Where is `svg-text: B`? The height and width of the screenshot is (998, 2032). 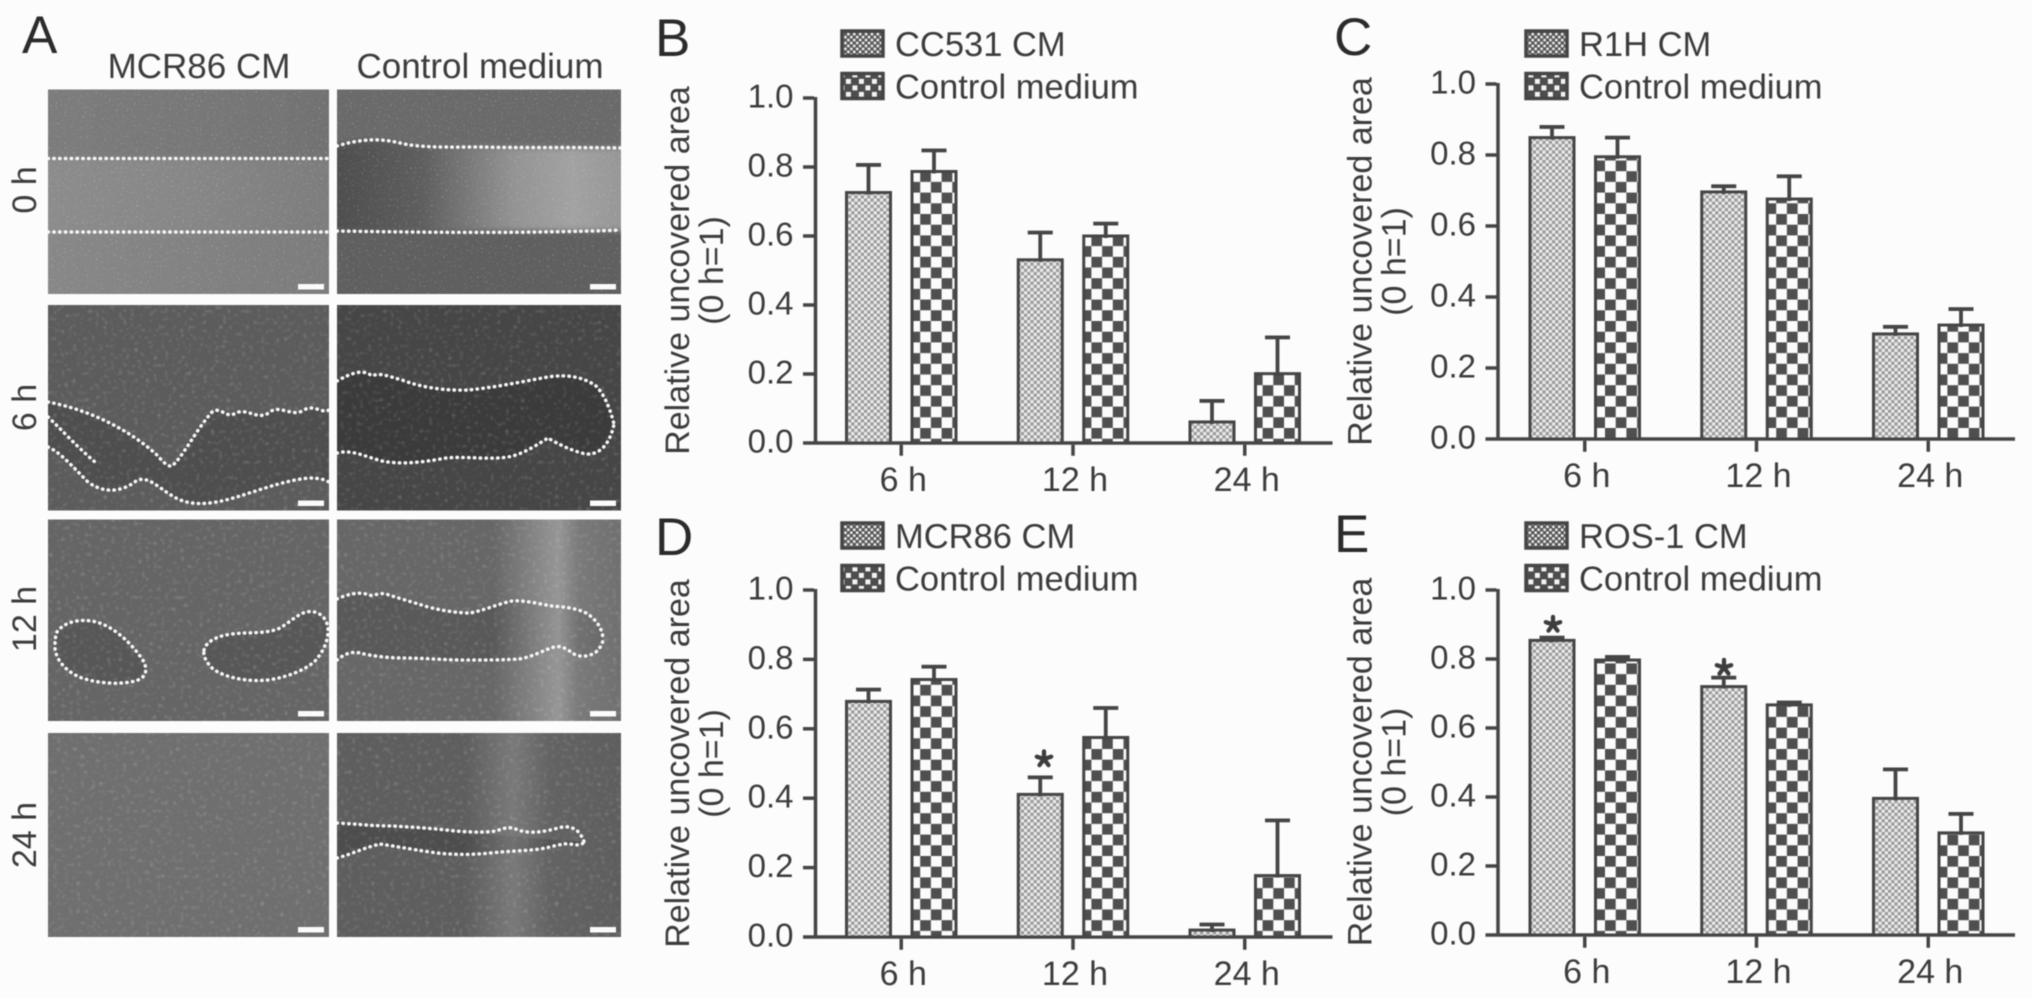
svg-text: B is located at coordinates (672, 38).